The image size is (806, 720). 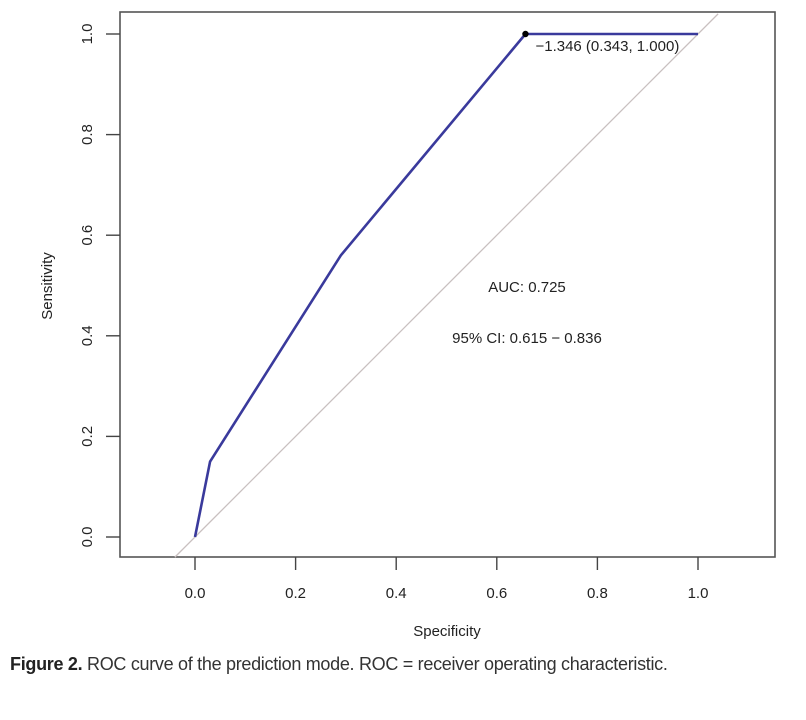 I want to click on ci-annotation: 95% CI: 0.615 − 0.836, so click(x=527, y=338).